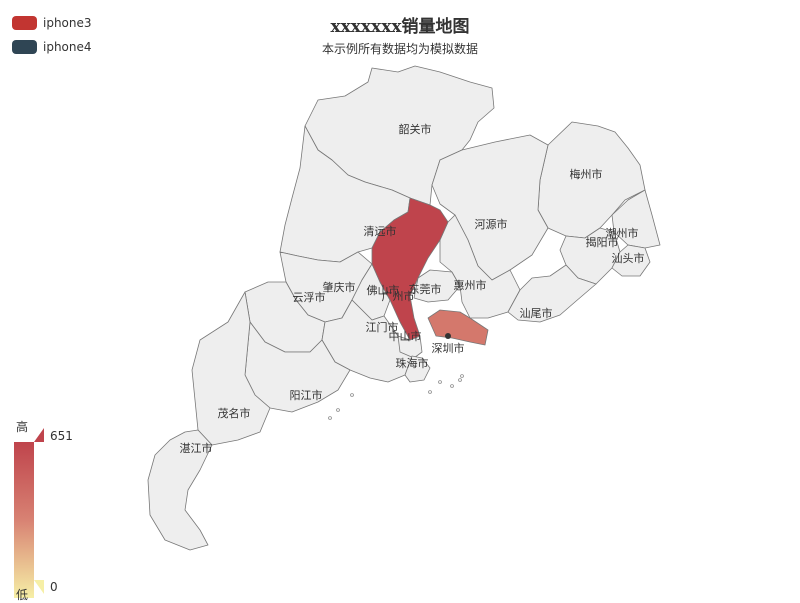 This screenshot has height=603, width=800. I want to click on map-label-广州市: 广州市, so click(398, 296).